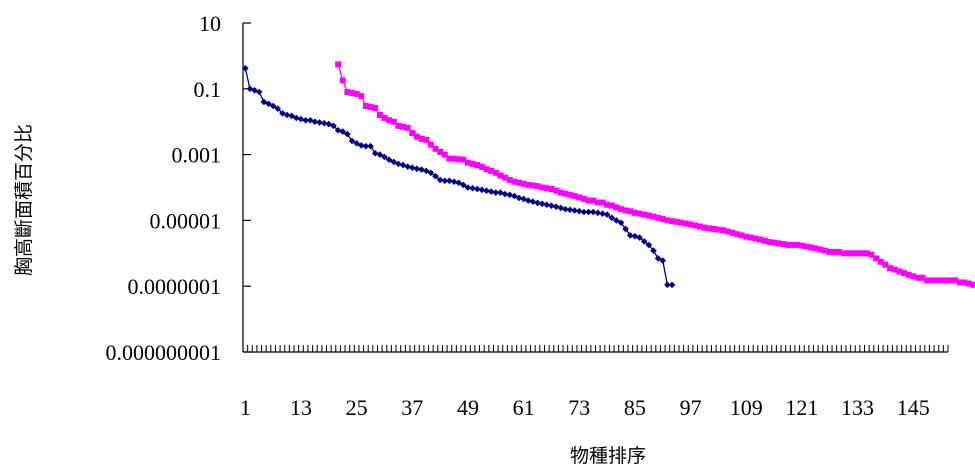 The height and width of the screenshot is (473, 975). Describe the element at coordinates (178, 188) in the screenshot. I see `y-axis: 10 0.1 0.001 0.00001 0.0000001 0.000000001` at that location.